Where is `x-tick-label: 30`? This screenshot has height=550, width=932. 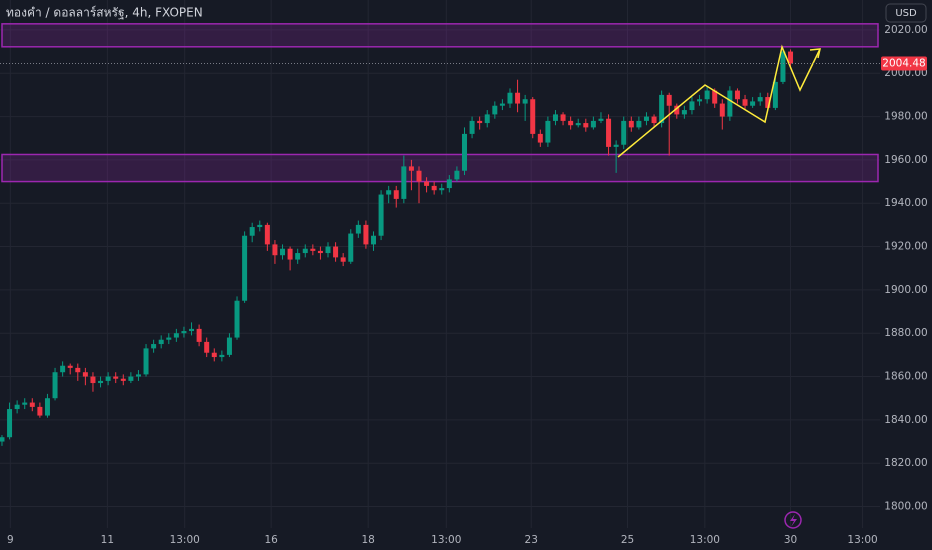
x-tick-label: 30 is located at coordinates (790, 540).